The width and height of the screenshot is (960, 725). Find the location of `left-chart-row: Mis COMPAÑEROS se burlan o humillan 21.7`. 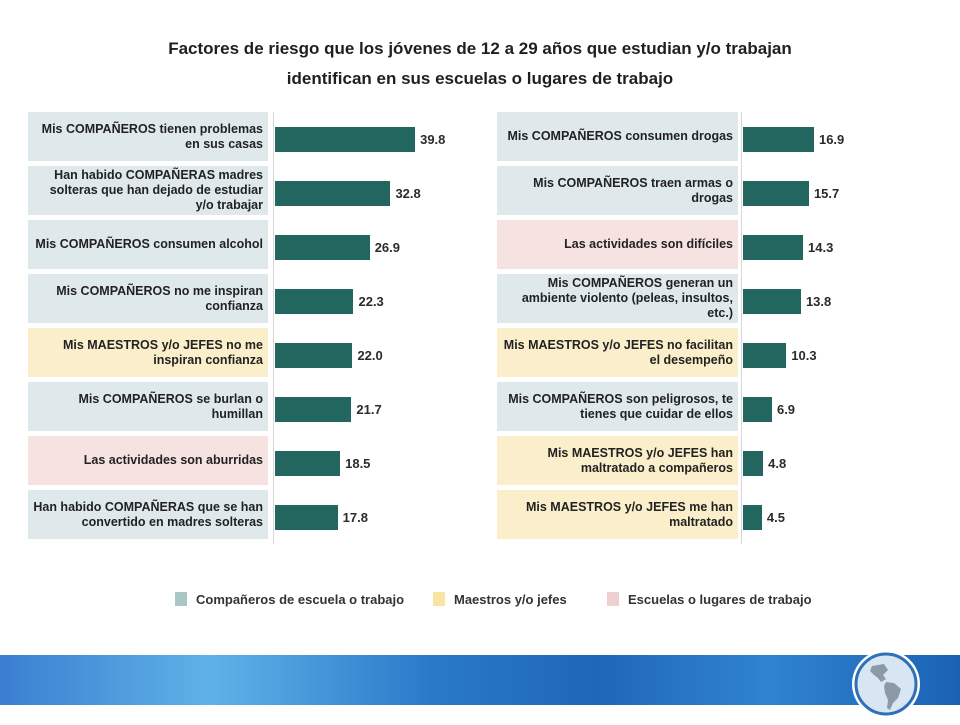

left-chart-row: Mis COMPAÑEROS se burlan o humillan 21.7 is located at coordinates (248, 407).